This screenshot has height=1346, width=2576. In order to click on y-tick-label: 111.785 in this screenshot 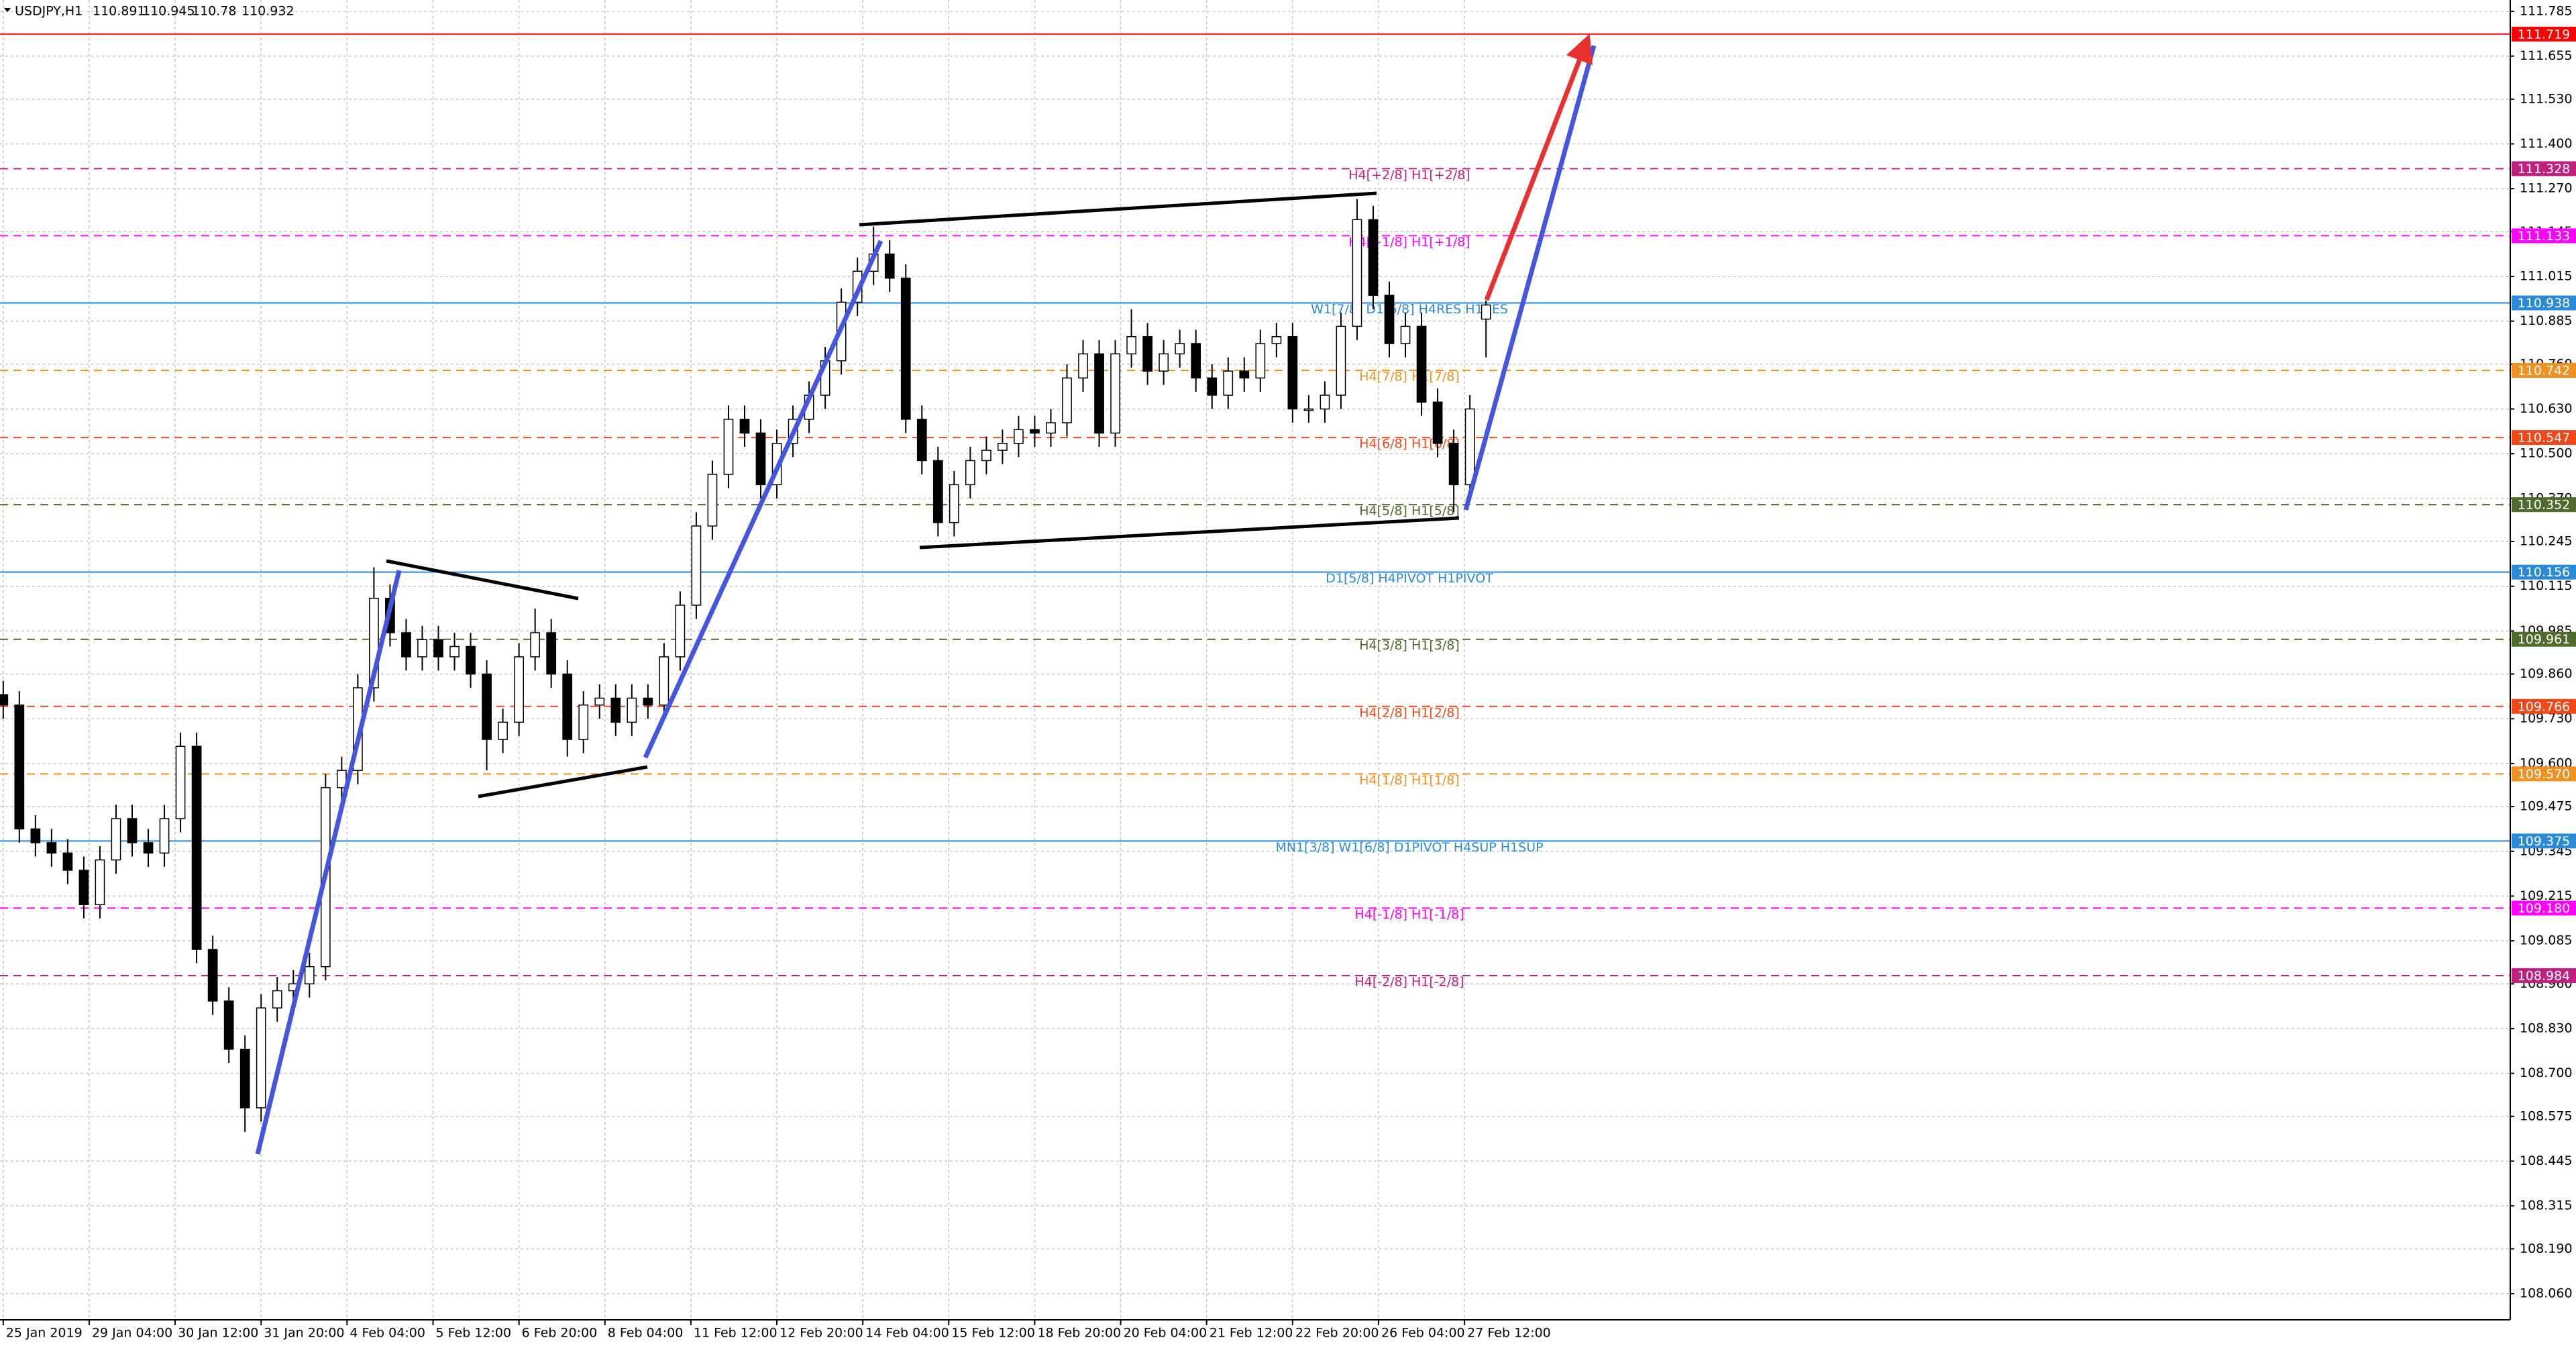, I will do `click(2546, 10)`.